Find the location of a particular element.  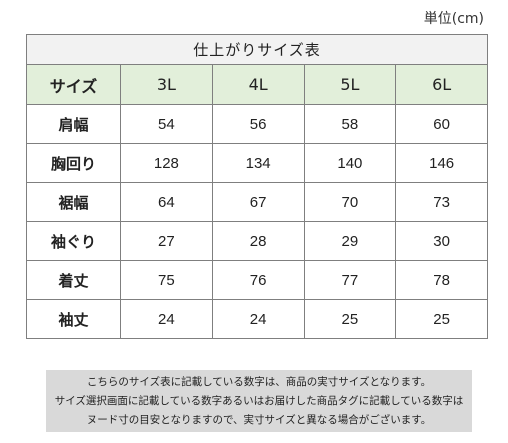

table-row: 袖ぐり 27 28 29 30 is located at coordinates (257, 241).